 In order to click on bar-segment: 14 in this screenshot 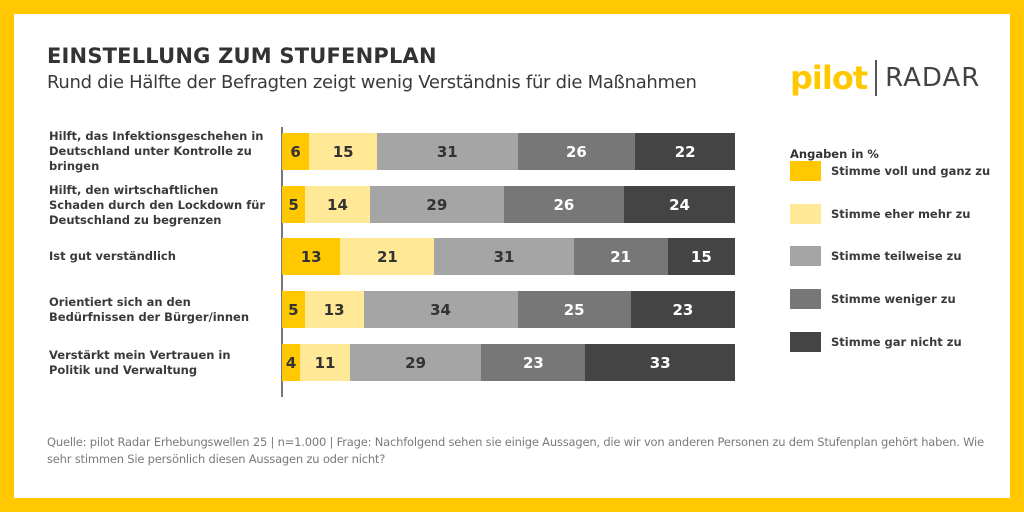, I will do `click(337, 204)`.